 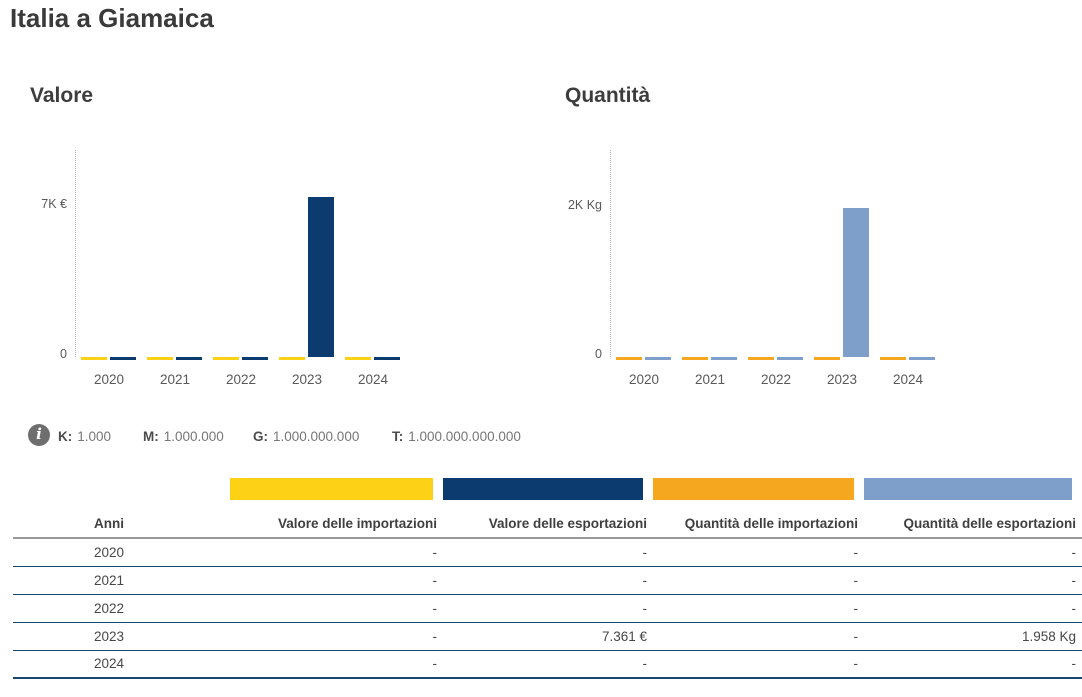 I want to click on unit-item-G: G: 1.000.000.000, so click(x=306, y=436).